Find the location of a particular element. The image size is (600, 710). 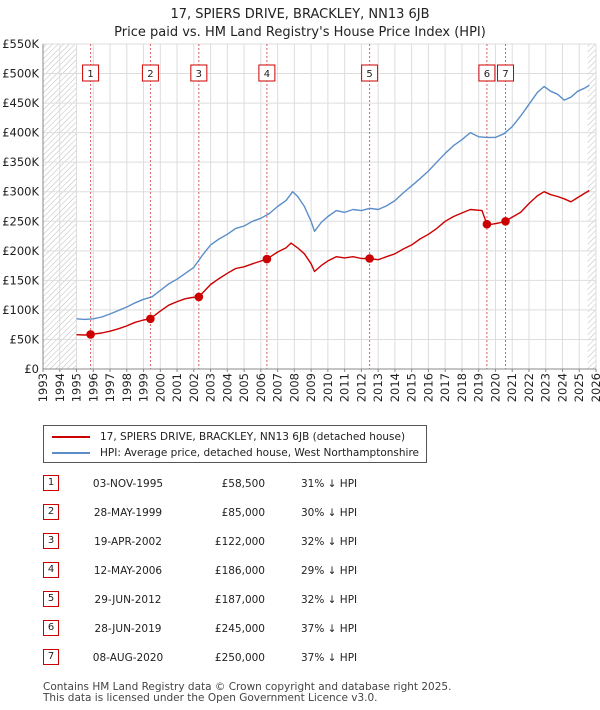

sale-date: 03-NOV-1995 is located at coordinates (128, 484).